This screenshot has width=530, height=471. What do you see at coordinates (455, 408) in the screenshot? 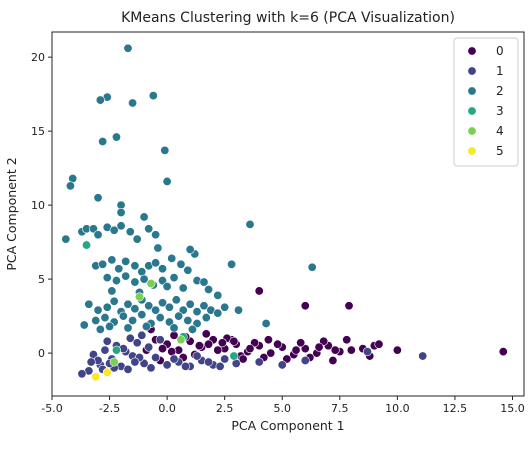
I see `x-tick-label: 12.5` at bounding box center [455, 408].